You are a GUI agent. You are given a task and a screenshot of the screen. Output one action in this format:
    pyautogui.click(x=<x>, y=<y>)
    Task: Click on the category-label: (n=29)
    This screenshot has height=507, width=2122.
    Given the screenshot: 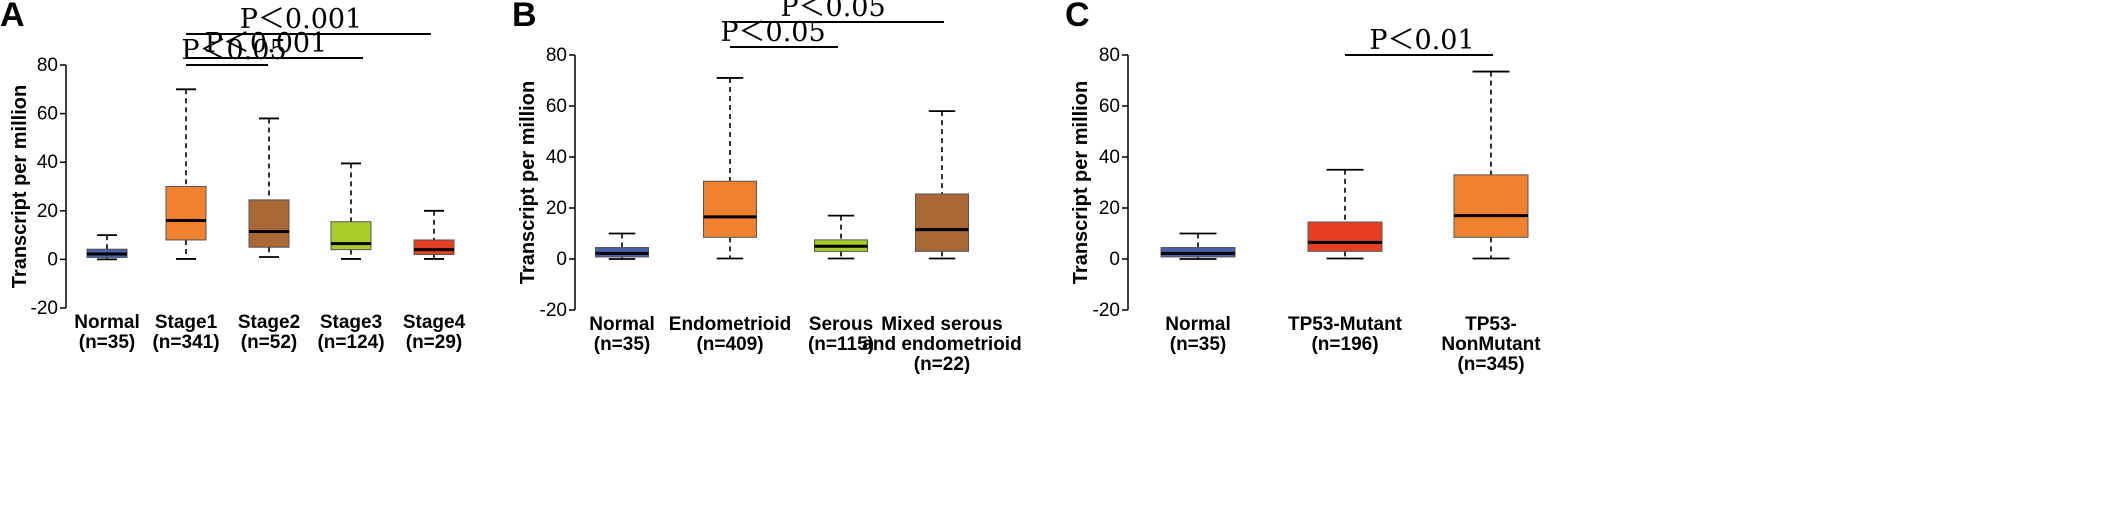 What is the action you would take?
    pyautogui.click(x=434, y=342)
    